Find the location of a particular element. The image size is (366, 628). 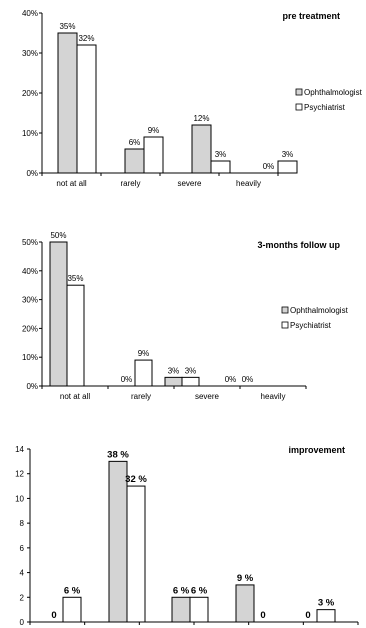

y-tick-label: 10 is located at coordinates (19, 498).